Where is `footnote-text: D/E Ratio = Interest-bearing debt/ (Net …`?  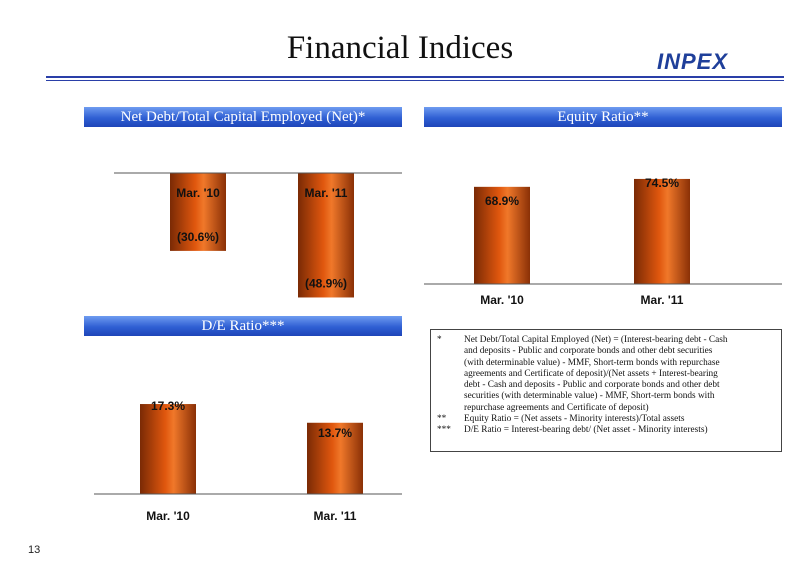
footnote-text: D/E Ratio = Interest-bearing debt/ (Net … is located at coordinates (619, 430).